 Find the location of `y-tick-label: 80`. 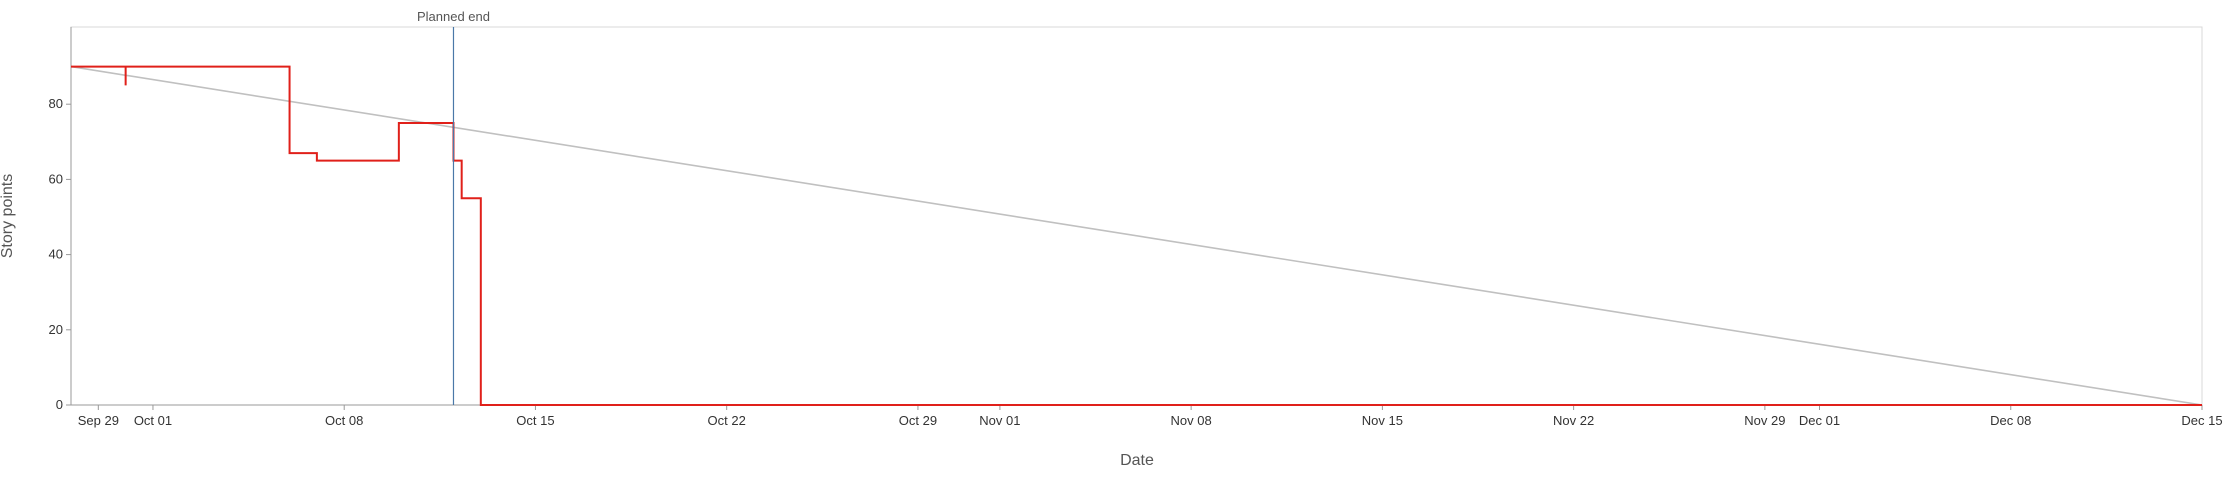

y-tick-label: 80 is located at coordinates (56, 103).